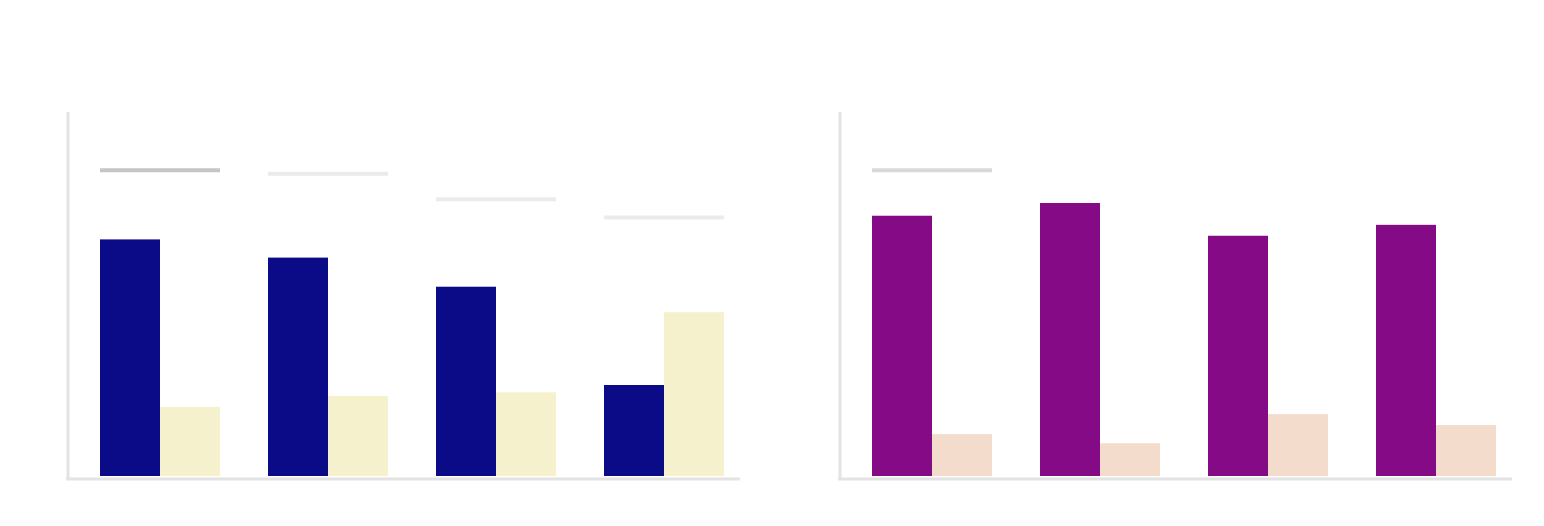  Describe the element at coordinates (412, 194) in the screenshot. I see `reference-marks-group` at that location.